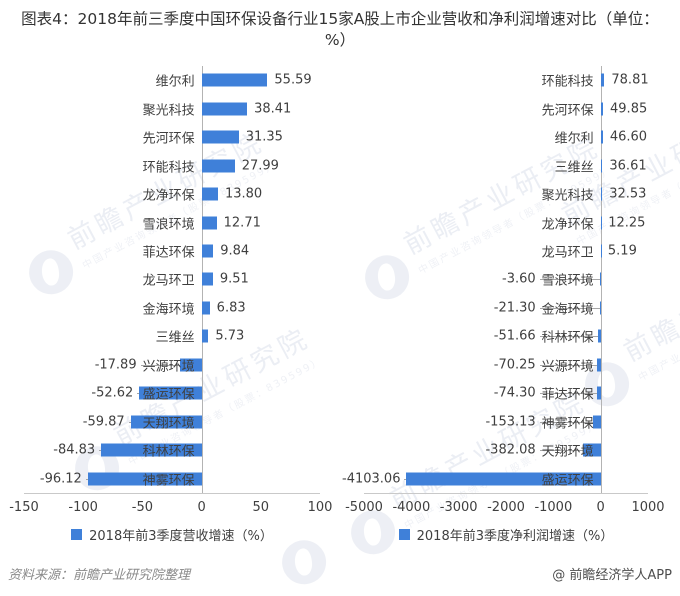 The height and width of the screenshot is (596, 680). Describe the element at coordinates (504, 506) in the screenshot. I see `x-axis-ticks: -5000 -4000 -3000 -2000 -1000 0 1000` at that location.